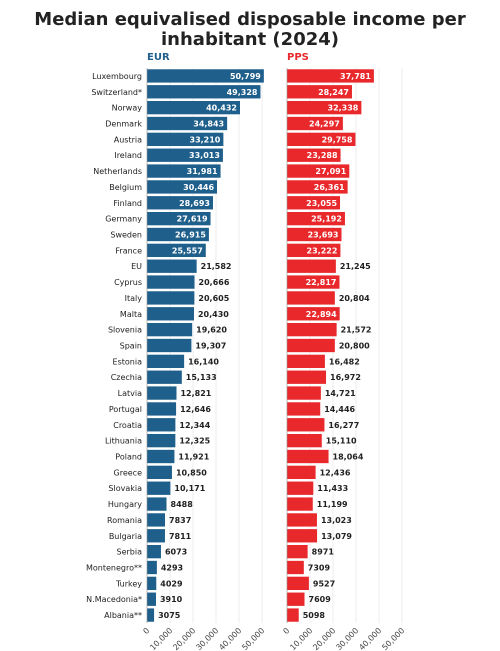  What do you see at coordinates (126, 377) in the screenshot?
I see `category-label: Czechia` at bounding box center [126, 377].